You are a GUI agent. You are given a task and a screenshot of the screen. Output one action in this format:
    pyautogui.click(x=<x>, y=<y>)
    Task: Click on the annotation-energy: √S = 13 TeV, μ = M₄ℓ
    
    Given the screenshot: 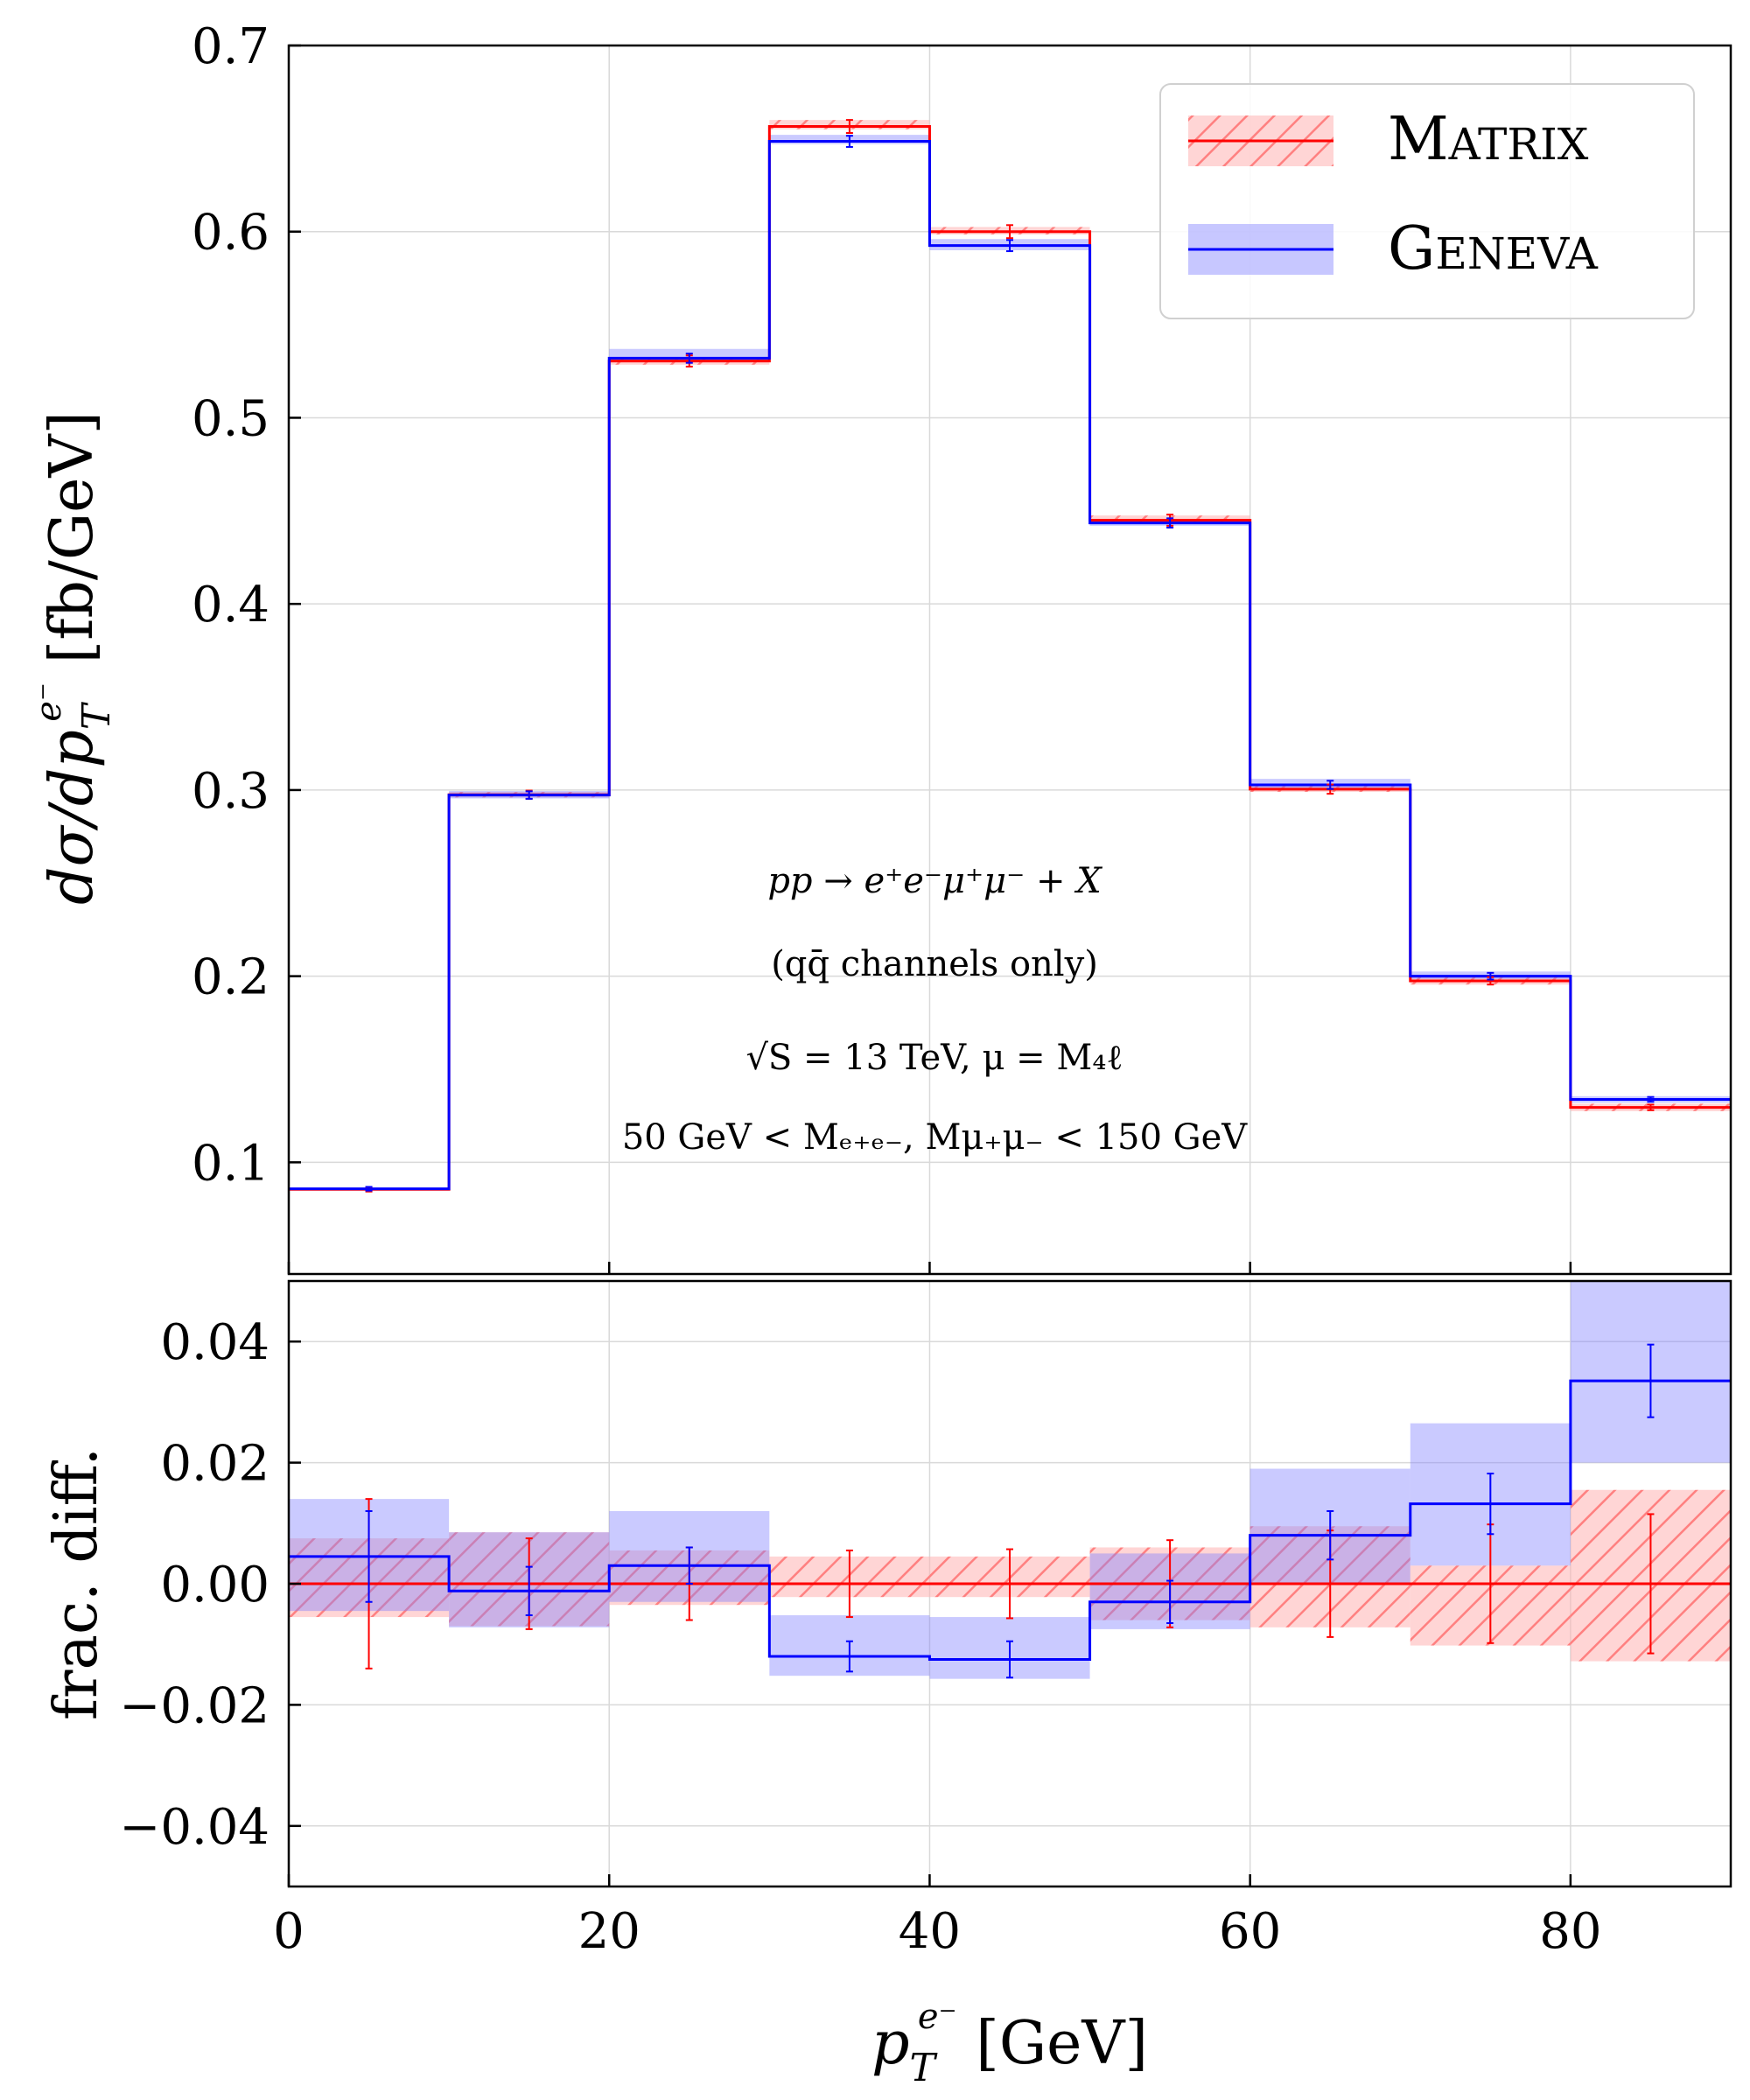 What is the action you would take?
    pyautogui.click(x=934, y=1058)
    